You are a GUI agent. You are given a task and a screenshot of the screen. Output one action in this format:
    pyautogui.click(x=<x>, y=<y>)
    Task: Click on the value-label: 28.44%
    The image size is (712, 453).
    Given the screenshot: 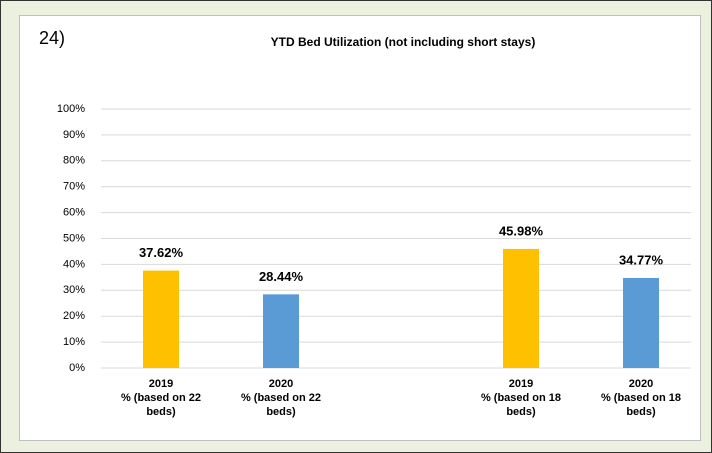 What is the action you would take?
    pyautogui.click(x=281, y=276)
    